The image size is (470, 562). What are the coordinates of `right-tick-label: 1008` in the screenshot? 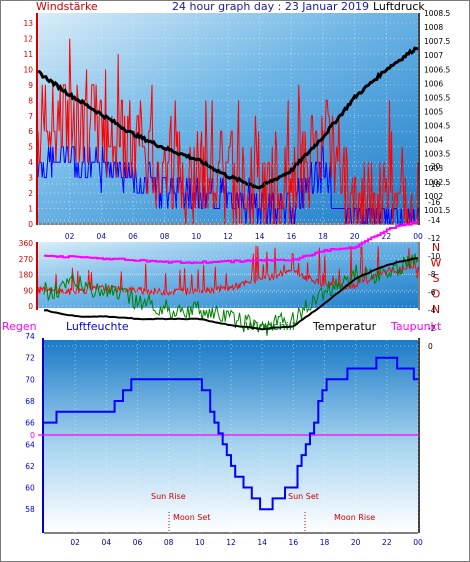 It's located at (433, 27).